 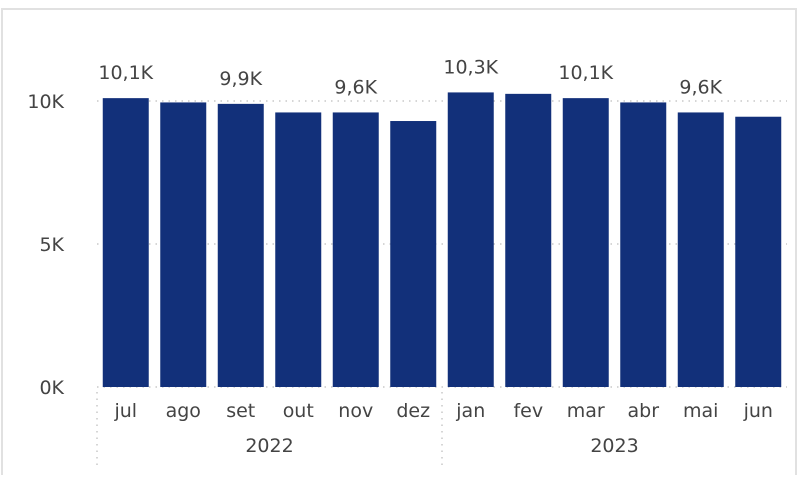 What do you see at coordinates (614, 446) in the screenshot?
I see `x-group-label: 2023` at bounding box center [614, 446].